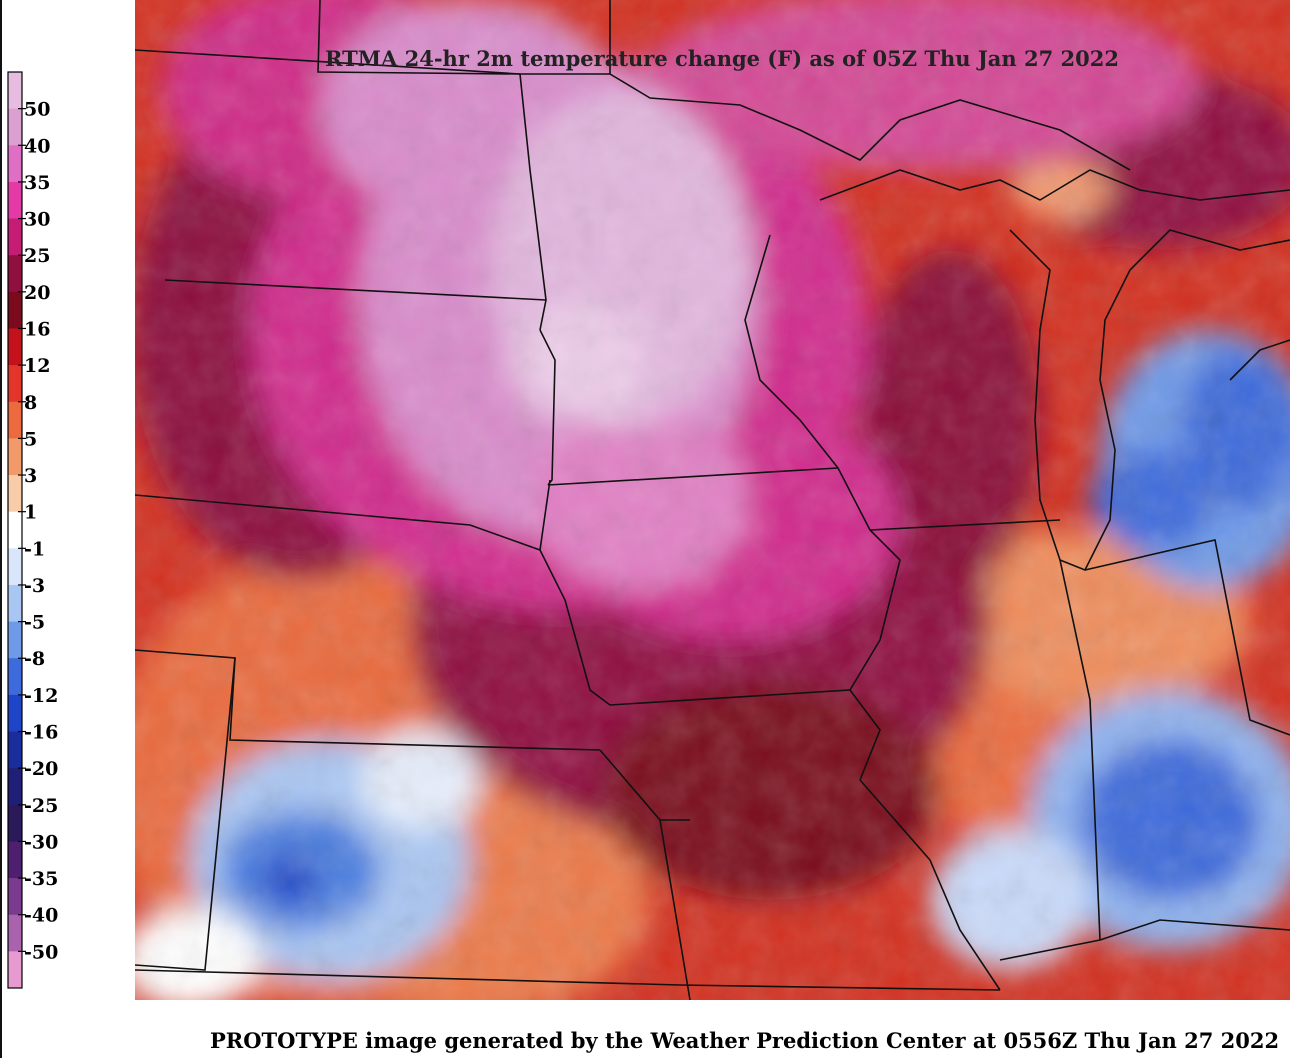 The width and height of the screenshot is (1290, 1058). What do you see at coordinates (34, 586) in the screenshot?
I see `legend-label: -3` at bounding box center [34, 586].